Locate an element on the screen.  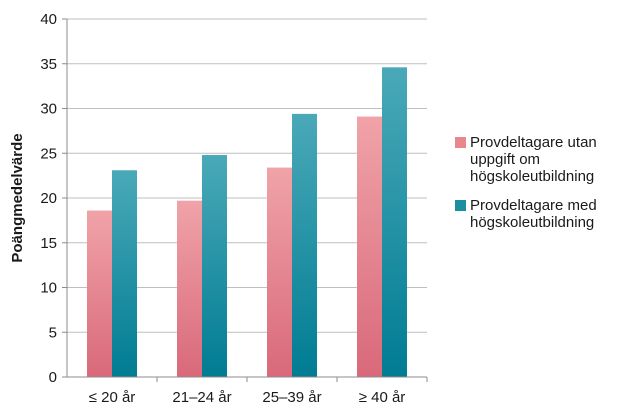
x-category-labels: ≤ 20 år 21–24 år 25–39 år ≥ 40 år is located at coordinates (247, 397).